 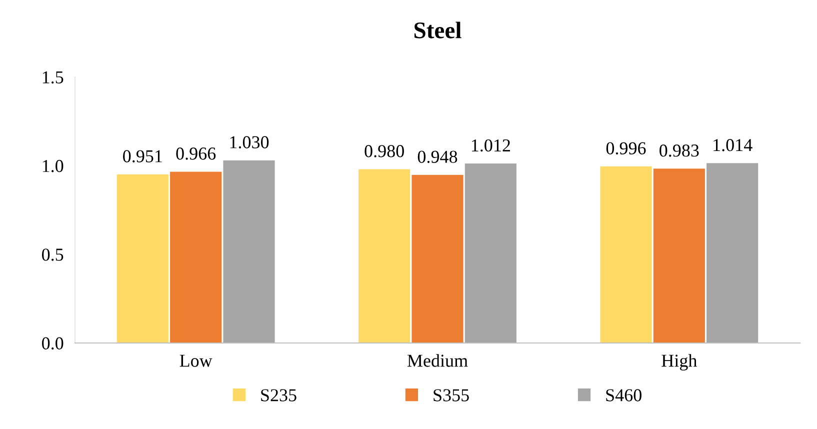 What do you see at coordinates (384, 151) in the screenshot?
I see `data-label: 0.980` at bounding box center [384, 151].